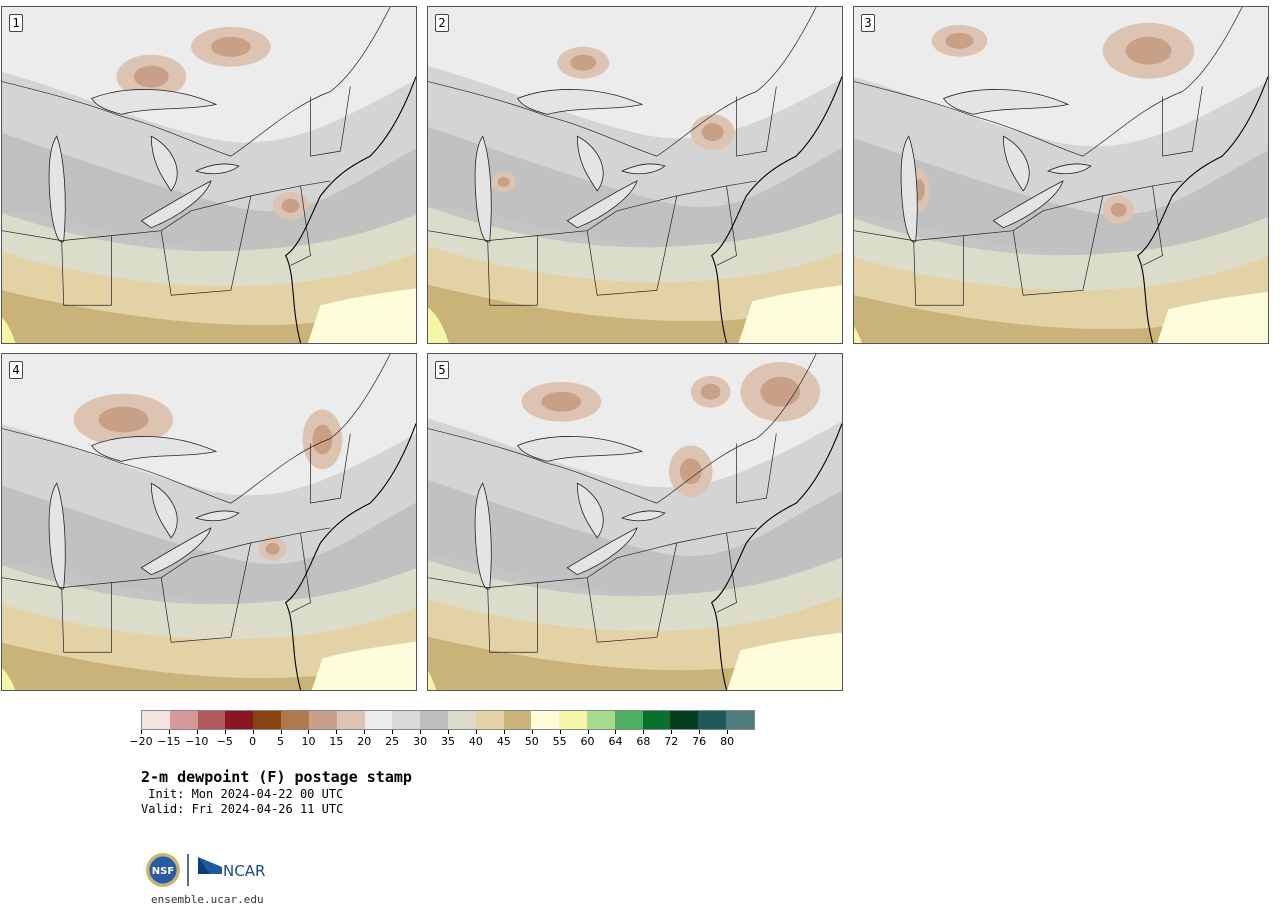 The width and height of the screenshot is (1280, 910). I want to click on colorbar-tick-label: 30, so click(420, 741).